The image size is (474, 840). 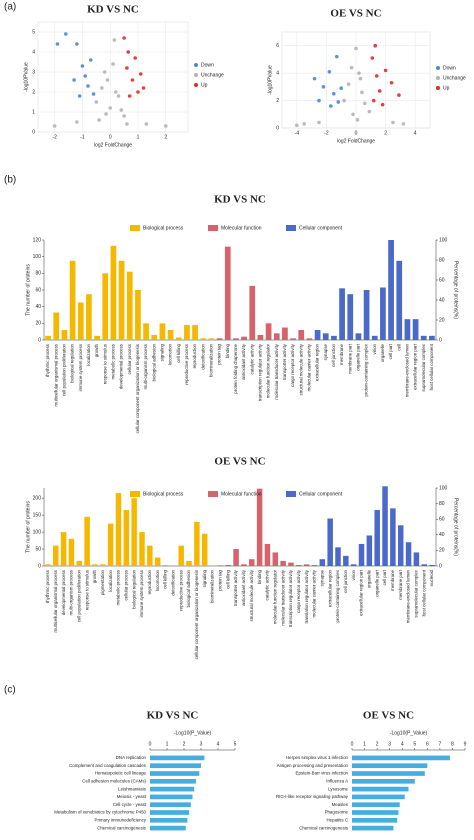 I want to click on x-tick-label: synapse, so click(x=321, y=577).